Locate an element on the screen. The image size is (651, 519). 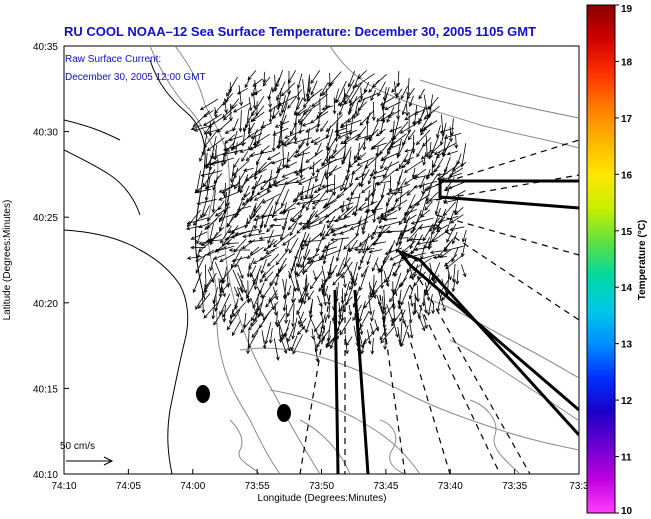
colorbar-tick-label: 17 is located at coordinates (627, 119).